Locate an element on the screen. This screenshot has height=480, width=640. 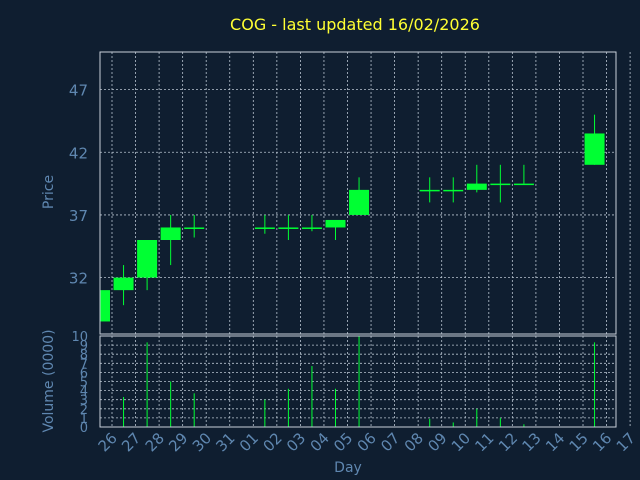
x-tick-label: 01 is located at coordinates (249, 442).